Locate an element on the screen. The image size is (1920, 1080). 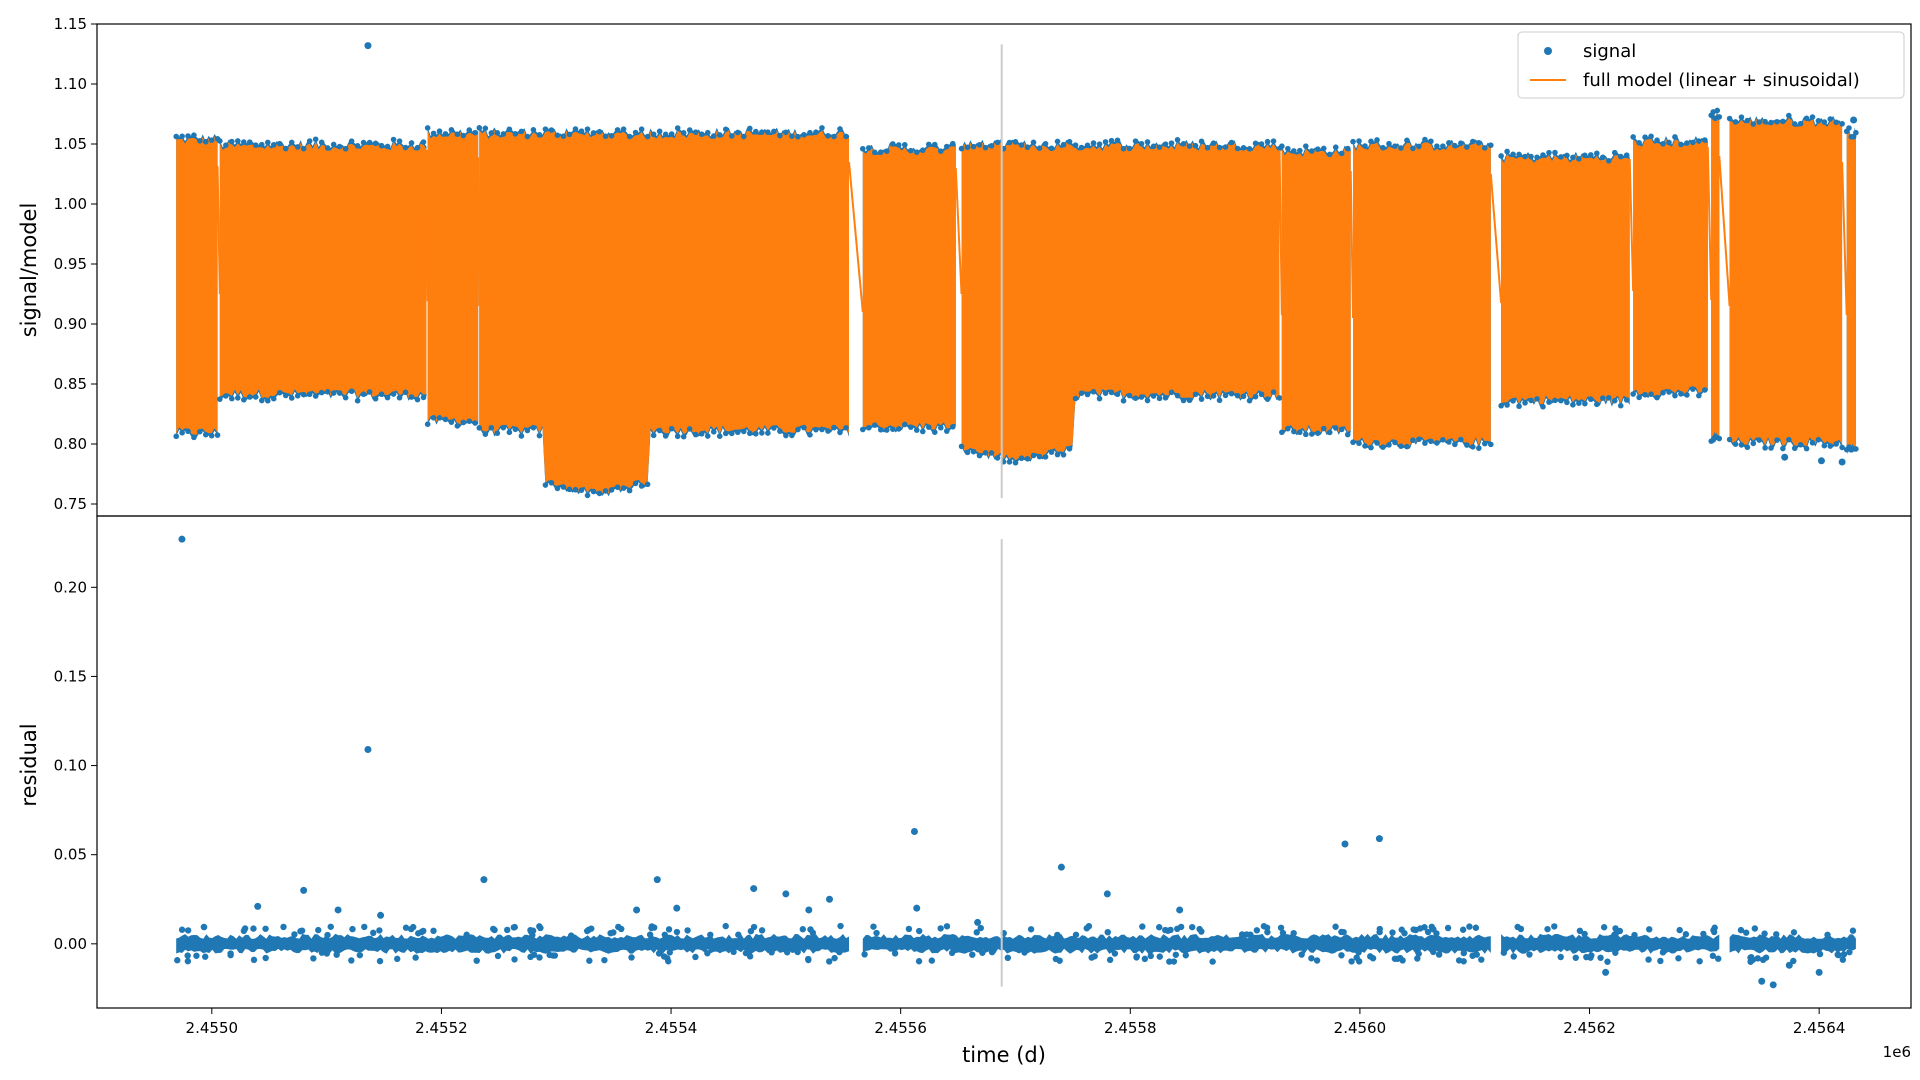
top-y-tick-label: 1.05 is located at coordinates (70, 144).